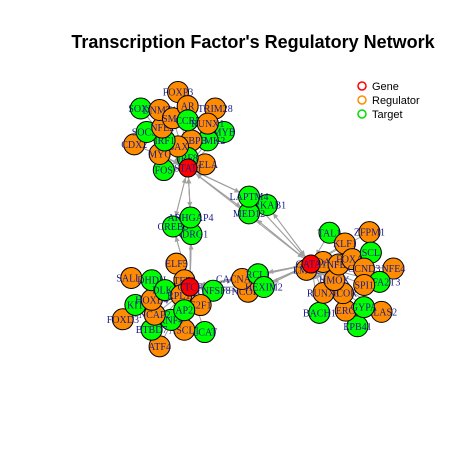  Describe the element at coordinates (123, 320) in the screenshot. I see `node-ctcf-foxd3-label: FOXD3` at that location.